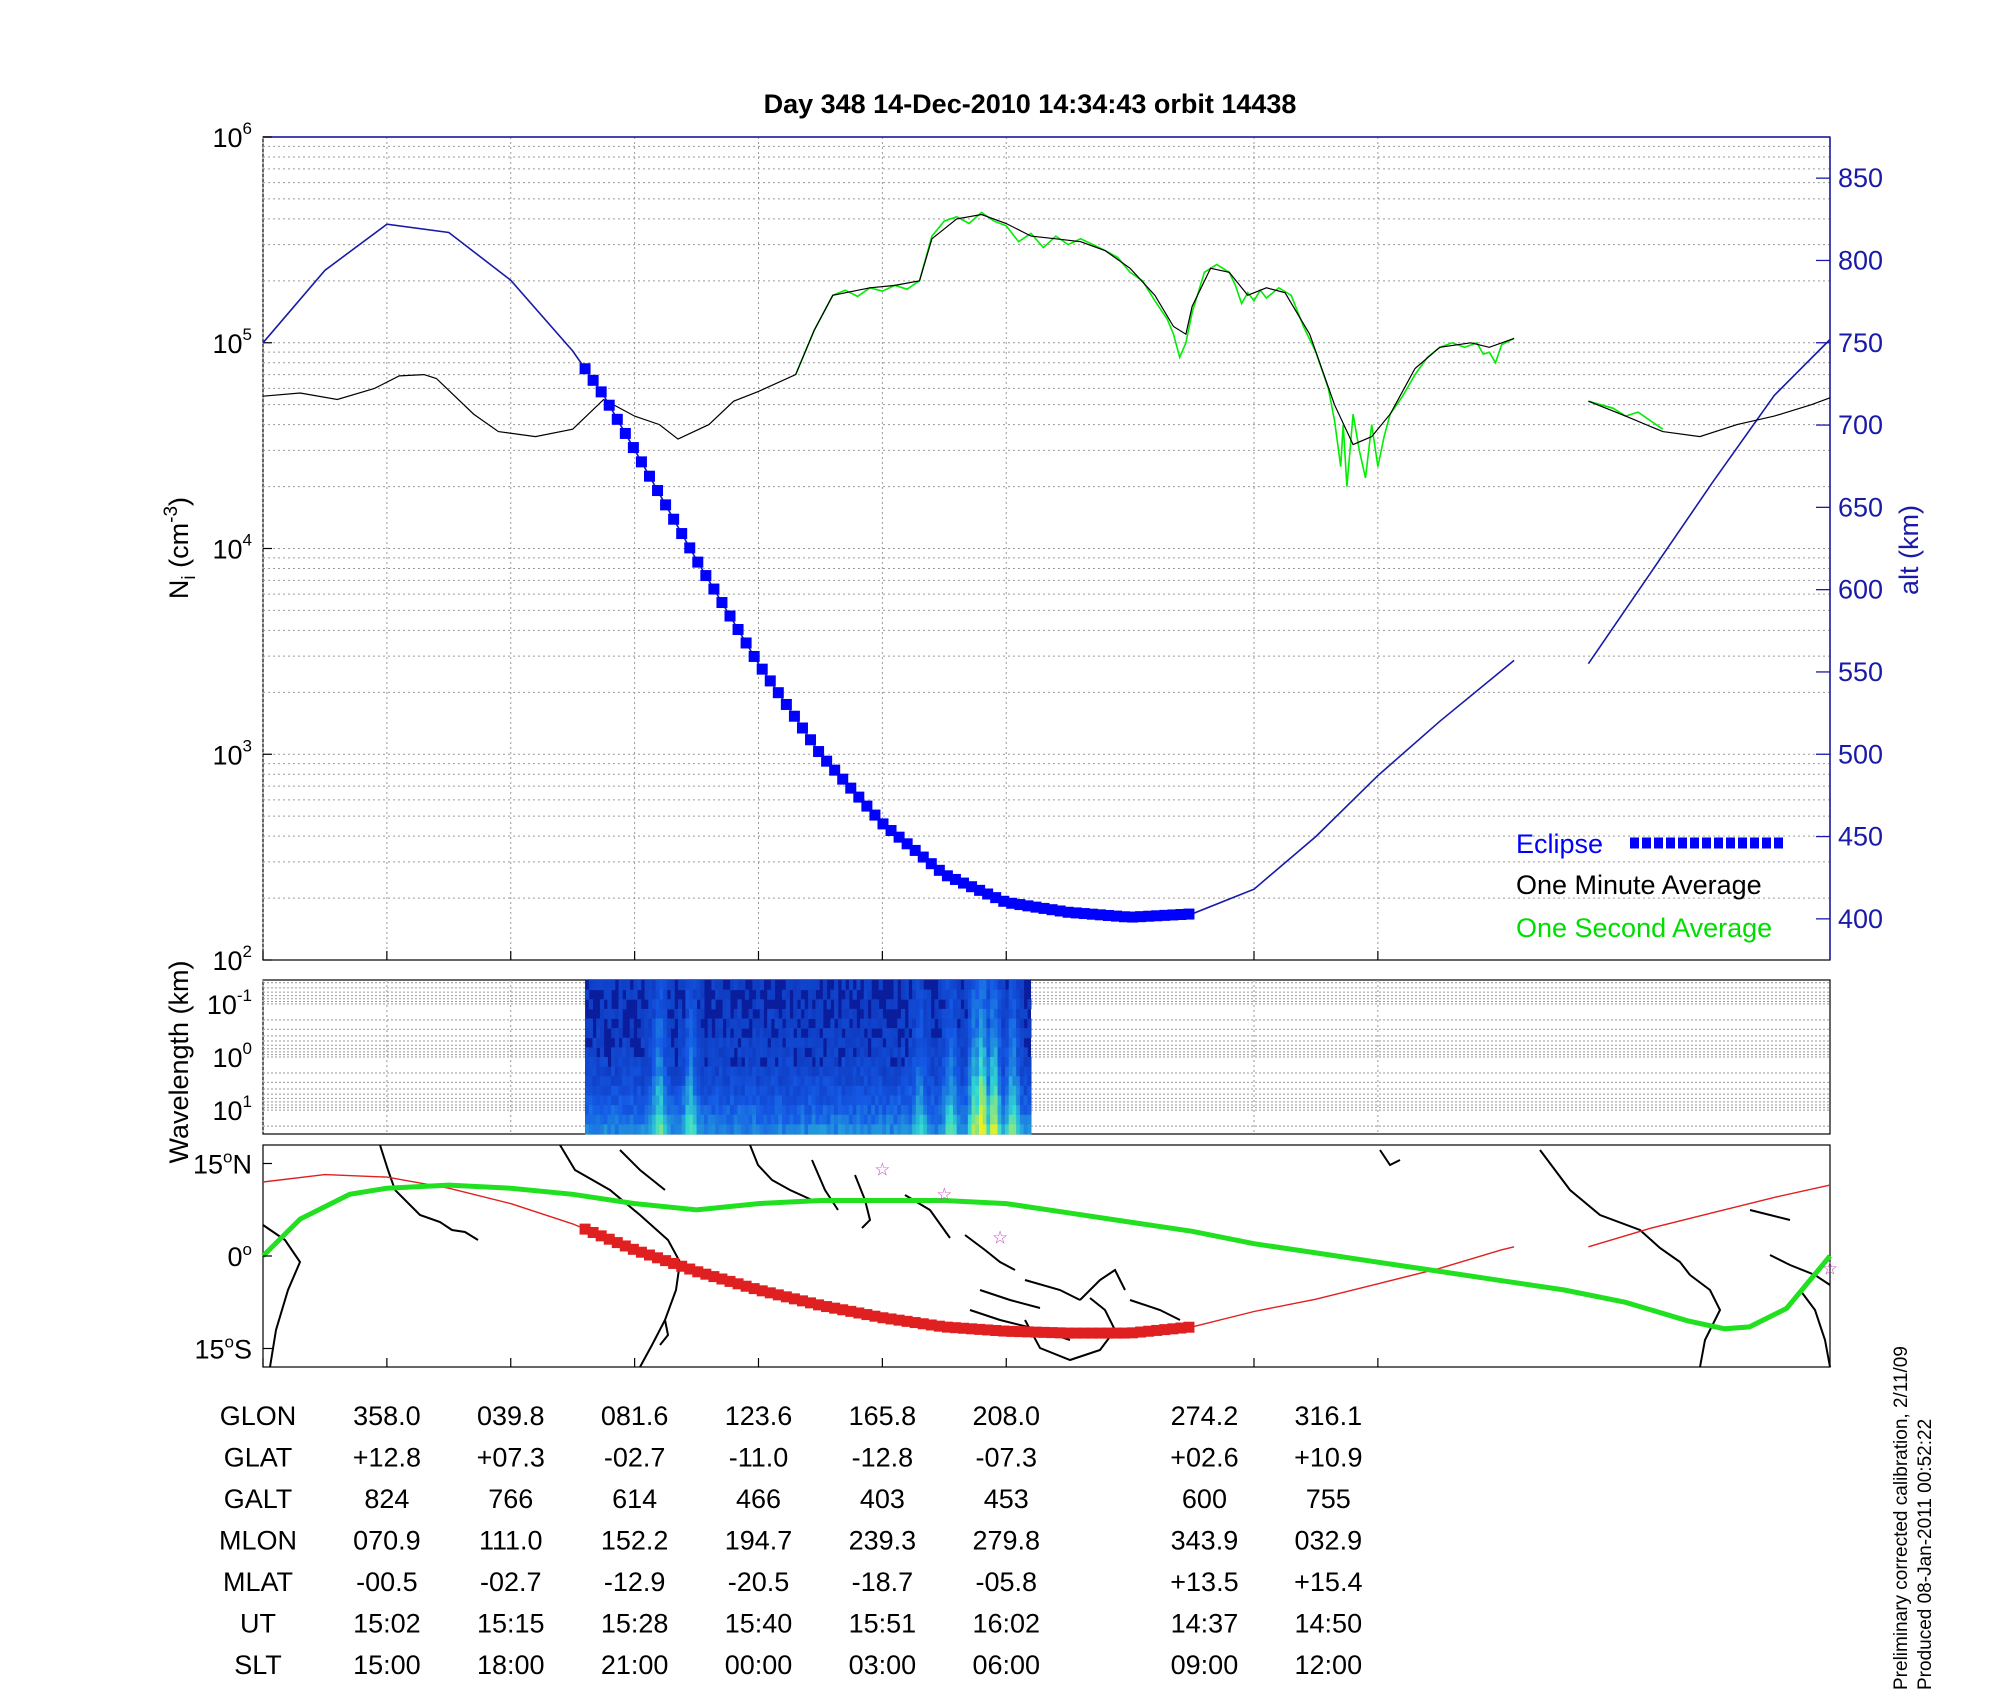  I want to click on ephemeris-value: +12.8, so click(387, 1458).